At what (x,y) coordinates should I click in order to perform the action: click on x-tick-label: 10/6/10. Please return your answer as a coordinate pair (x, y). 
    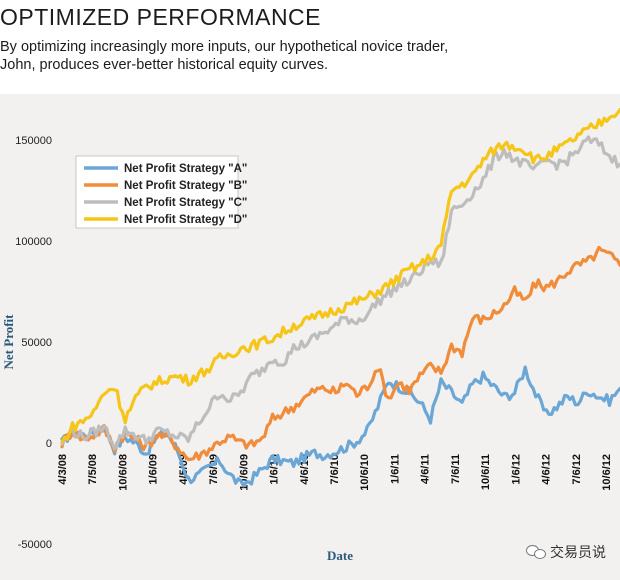
    Looking at the image, I should click on (365, 472).